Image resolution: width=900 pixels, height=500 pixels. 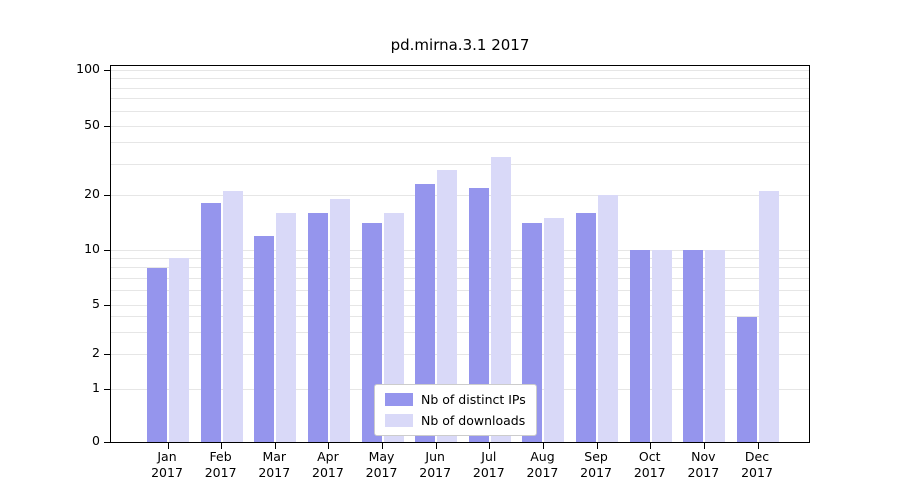 I want to click on x-axis-label: Nov 2017, so click(x=703, y=464).